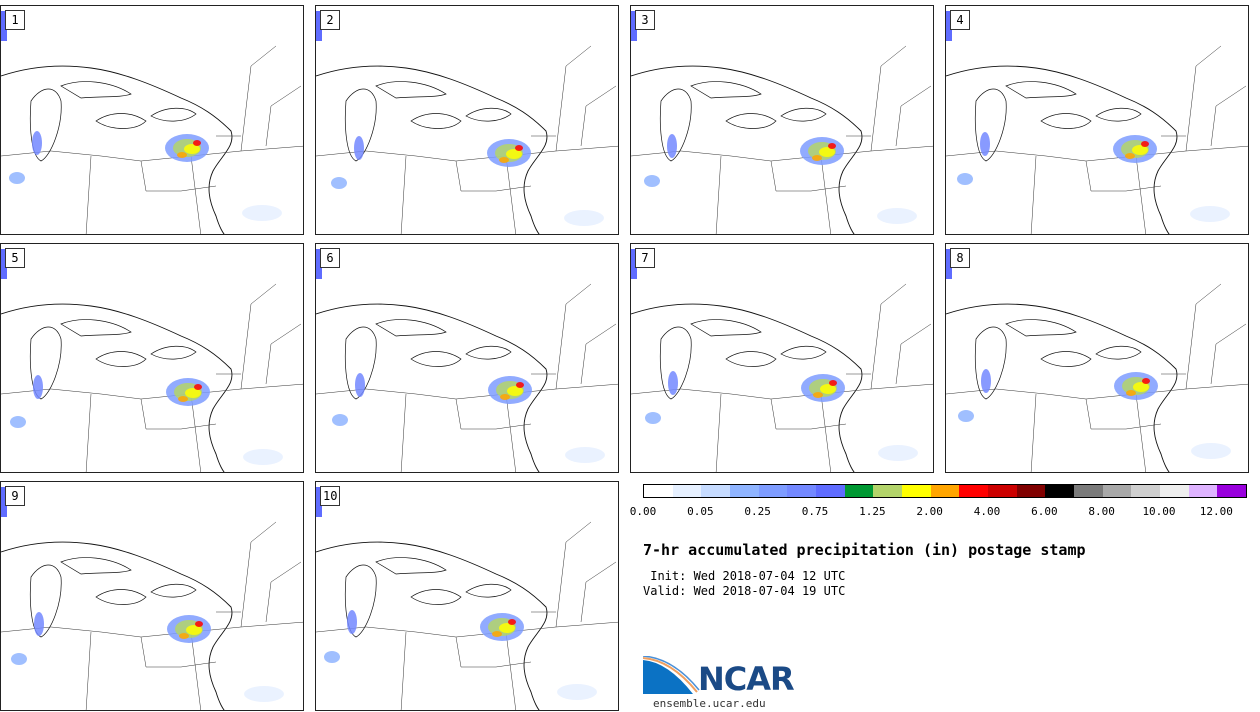 The image size is (1260, 712). I want to click on ensemble-member-panel: 7, so click(782, 358).